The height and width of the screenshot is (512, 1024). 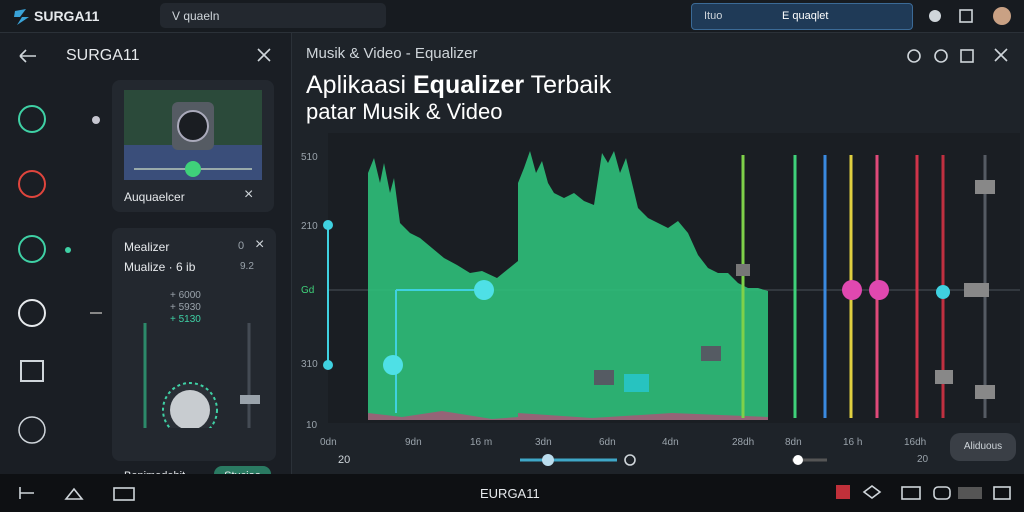 I want to click on y-label: Gd, so click(x=308, y=290).